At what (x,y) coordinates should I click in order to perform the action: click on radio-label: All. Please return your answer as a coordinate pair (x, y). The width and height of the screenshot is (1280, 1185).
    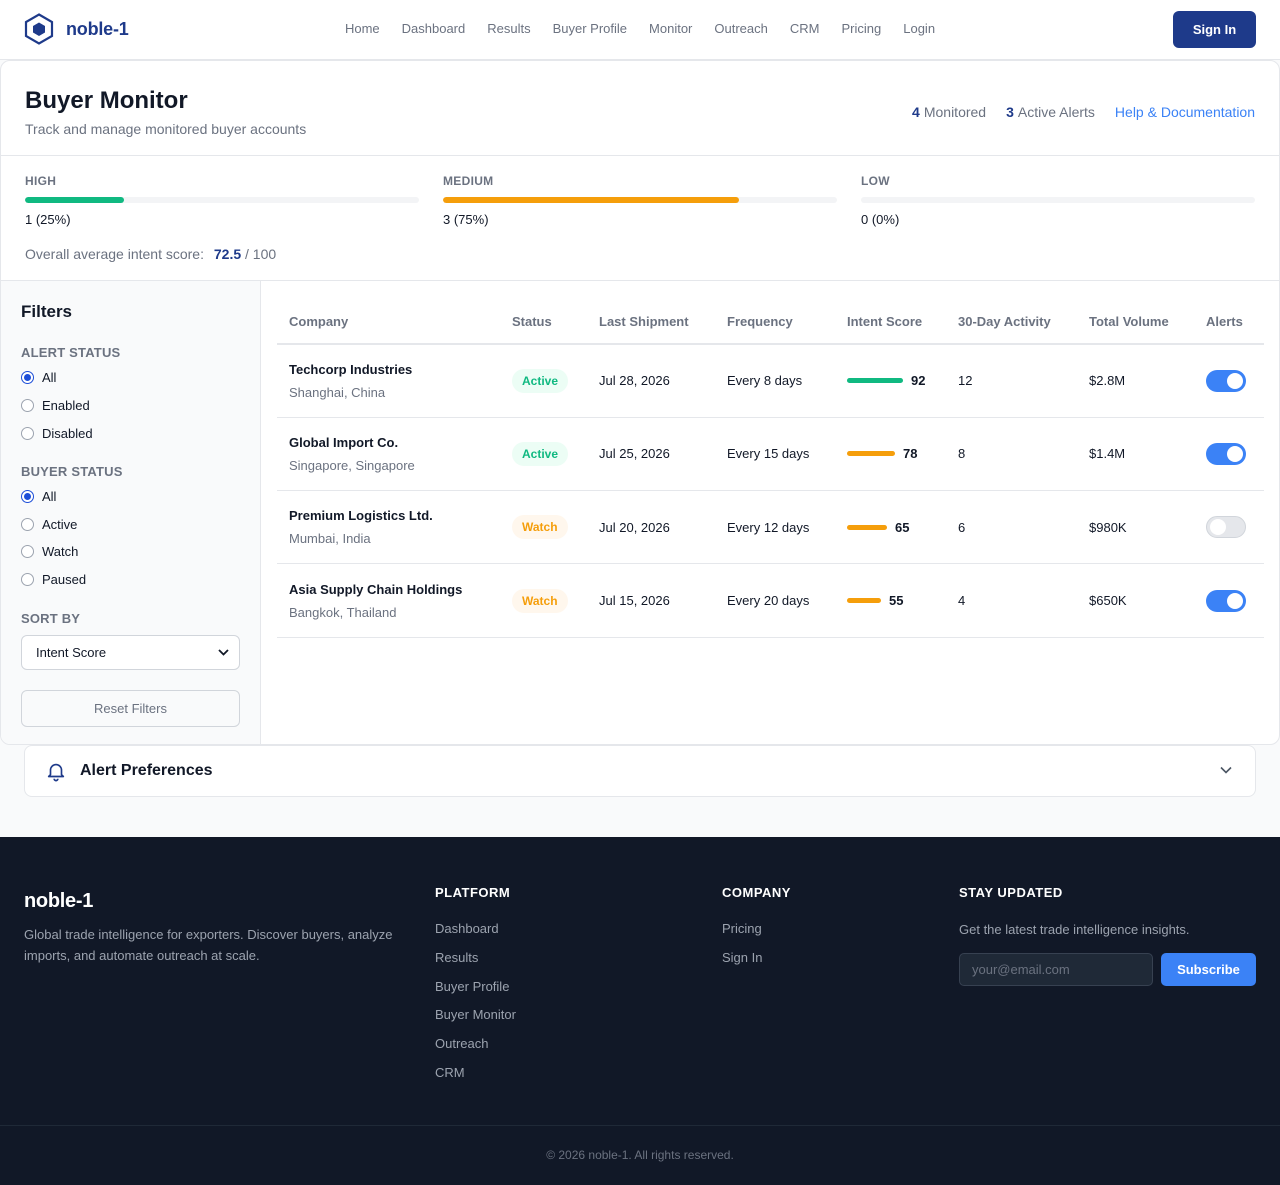
    Looking at the image, I should click on (49, 378).